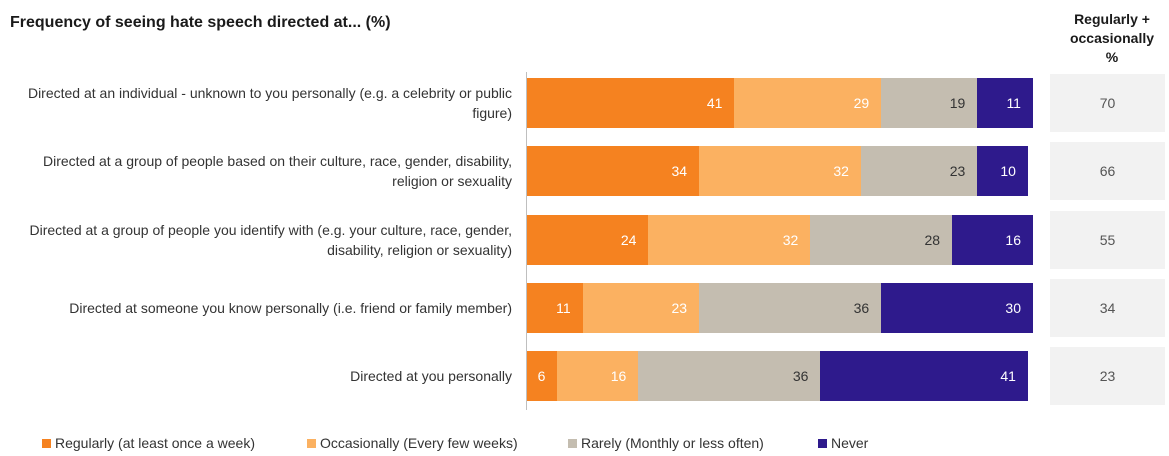 Image resolution: width=1169 pixels, height=456 pixels. I want to click on legend-label: Occasionally (Every few weeks), so click(419, 443).